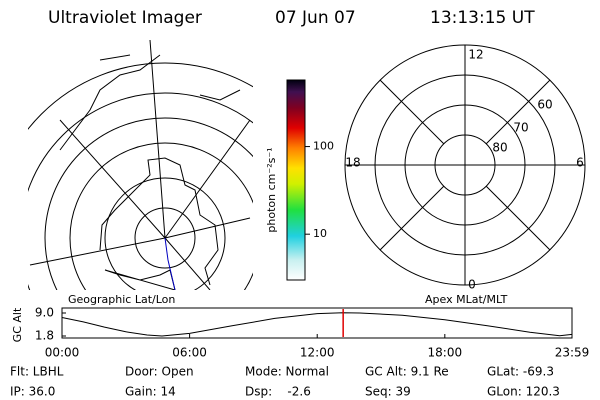  What do you see at coordinates (407, 372) in the screenshot?
I see `status-field: GC Alt: 9.1 Re` at bounding box center [407, 372].